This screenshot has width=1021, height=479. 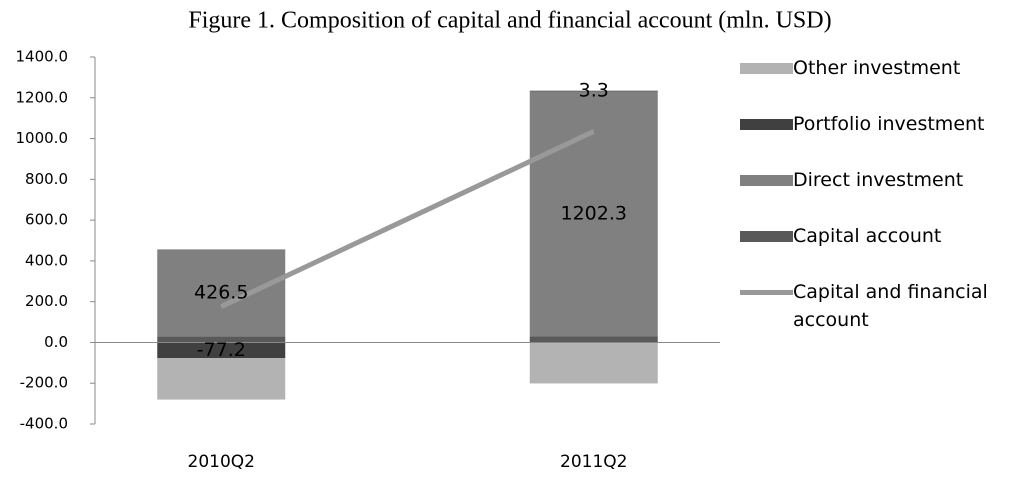 What do you see at coordinates (44, 383) in the screenshot?
I see `y-tick-label: -200.0` at bounding box center [44, 383].